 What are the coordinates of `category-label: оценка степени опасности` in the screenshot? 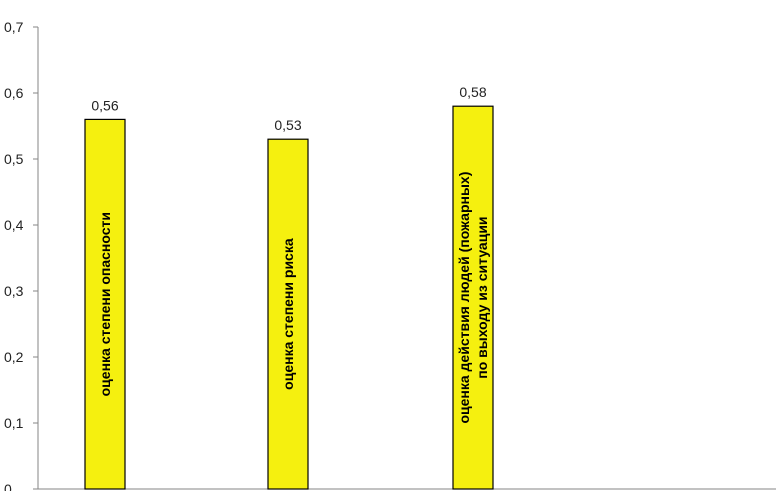 It's located at (105, 304).